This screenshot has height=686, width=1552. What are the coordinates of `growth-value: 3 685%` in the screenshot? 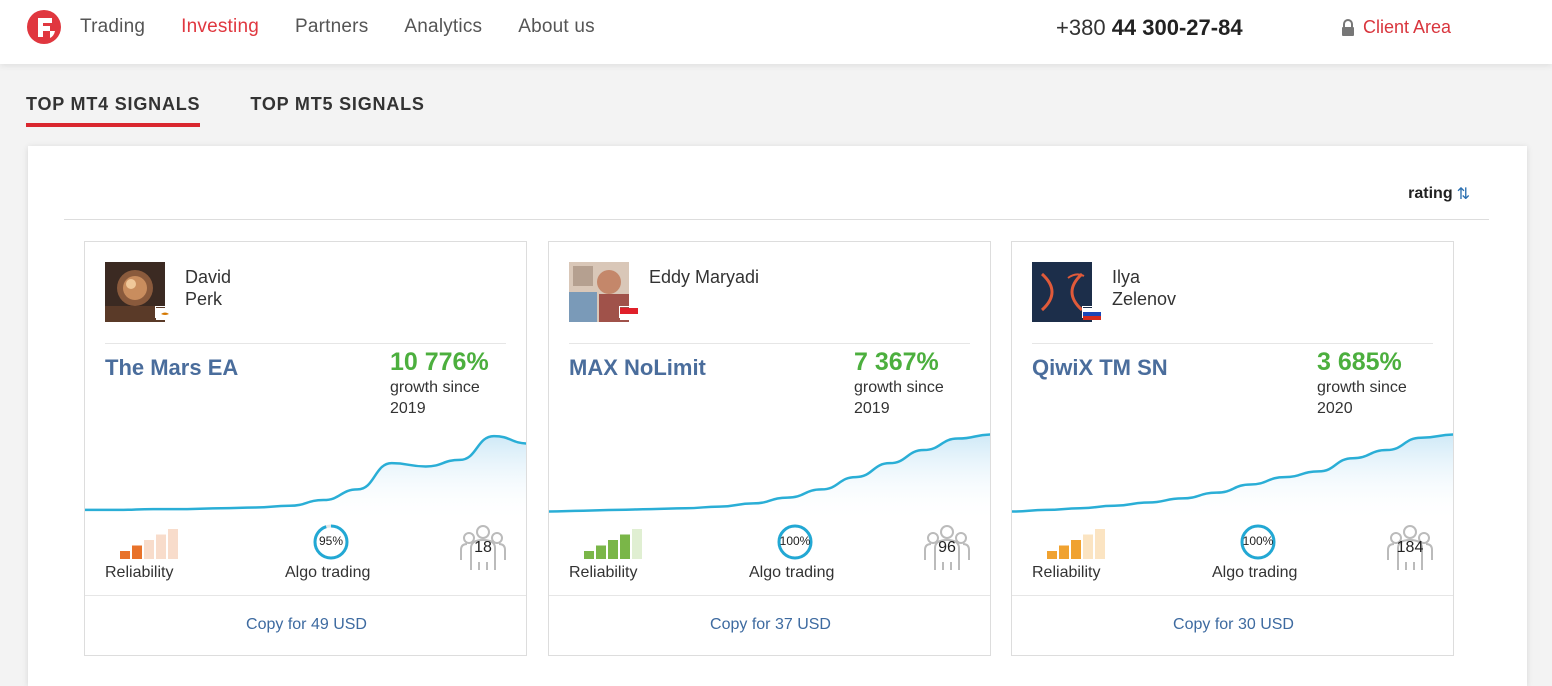 It's located at (1359, 362).